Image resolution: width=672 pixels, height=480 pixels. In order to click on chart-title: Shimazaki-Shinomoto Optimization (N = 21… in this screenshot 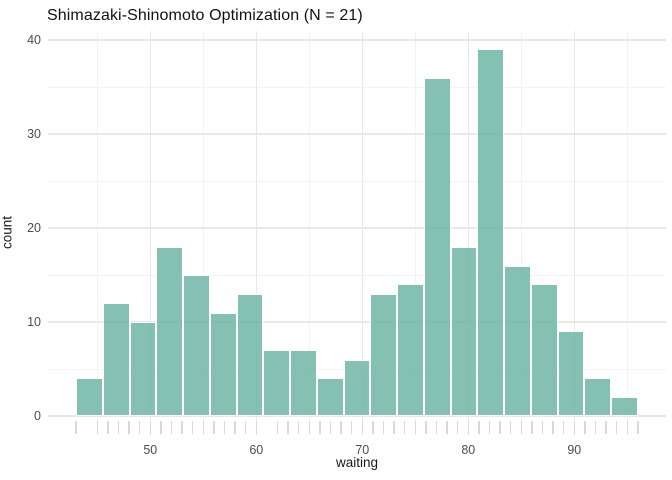, I will do `click(205, 15)`.